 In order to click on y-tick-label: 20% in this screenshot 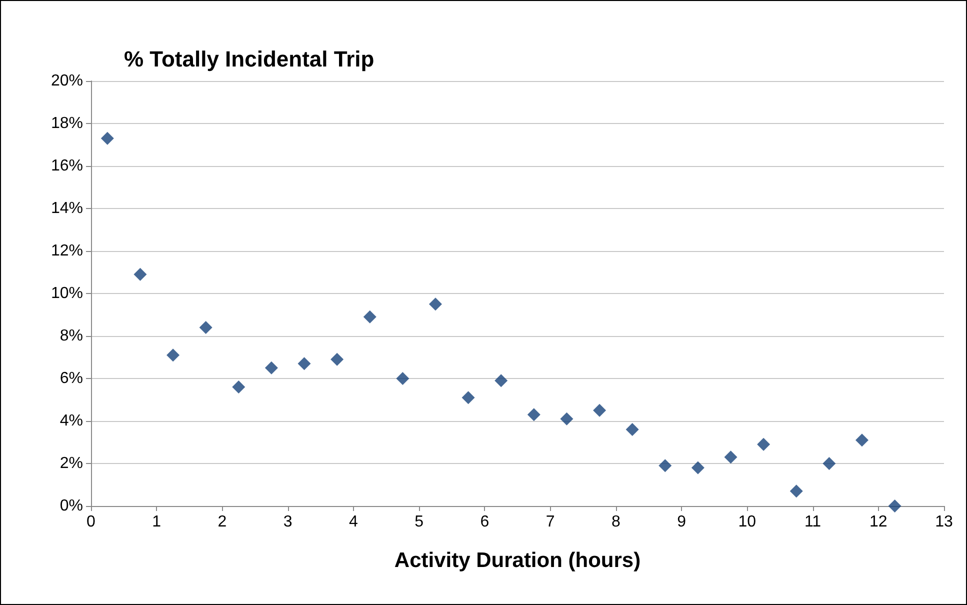, I will do `click(66, 81)`.